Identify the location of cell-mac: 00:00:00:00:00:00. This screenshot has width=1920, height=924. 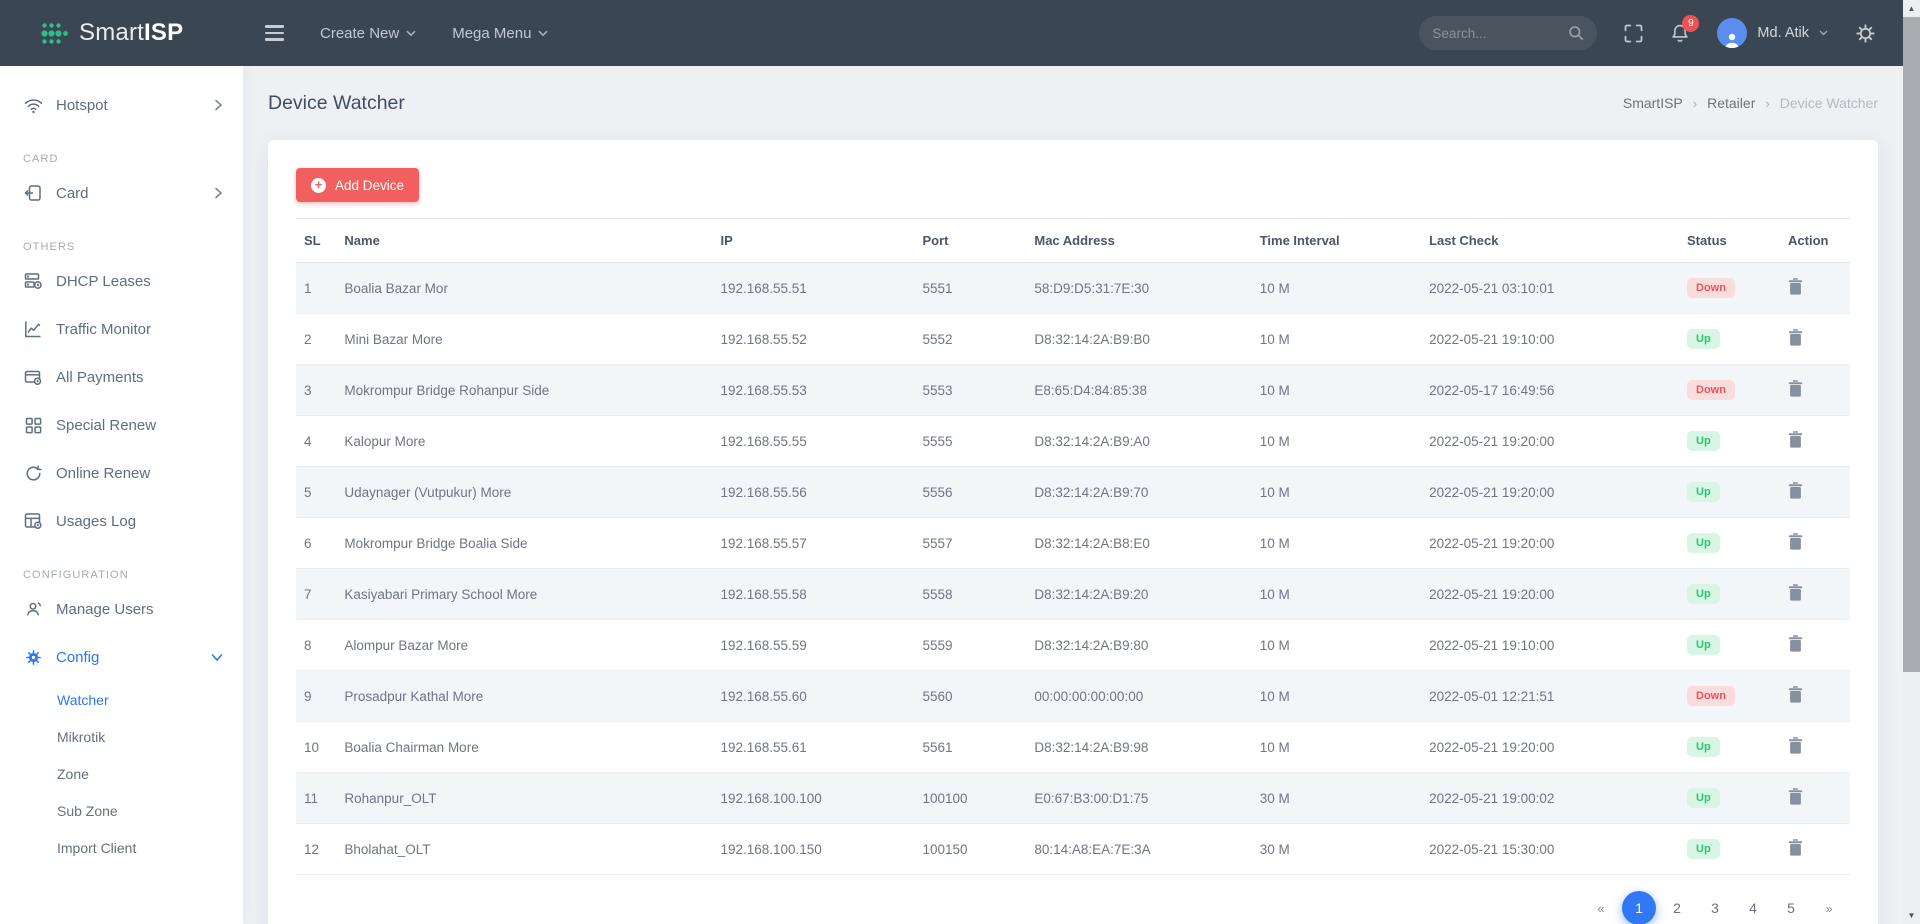
(1139, 696).